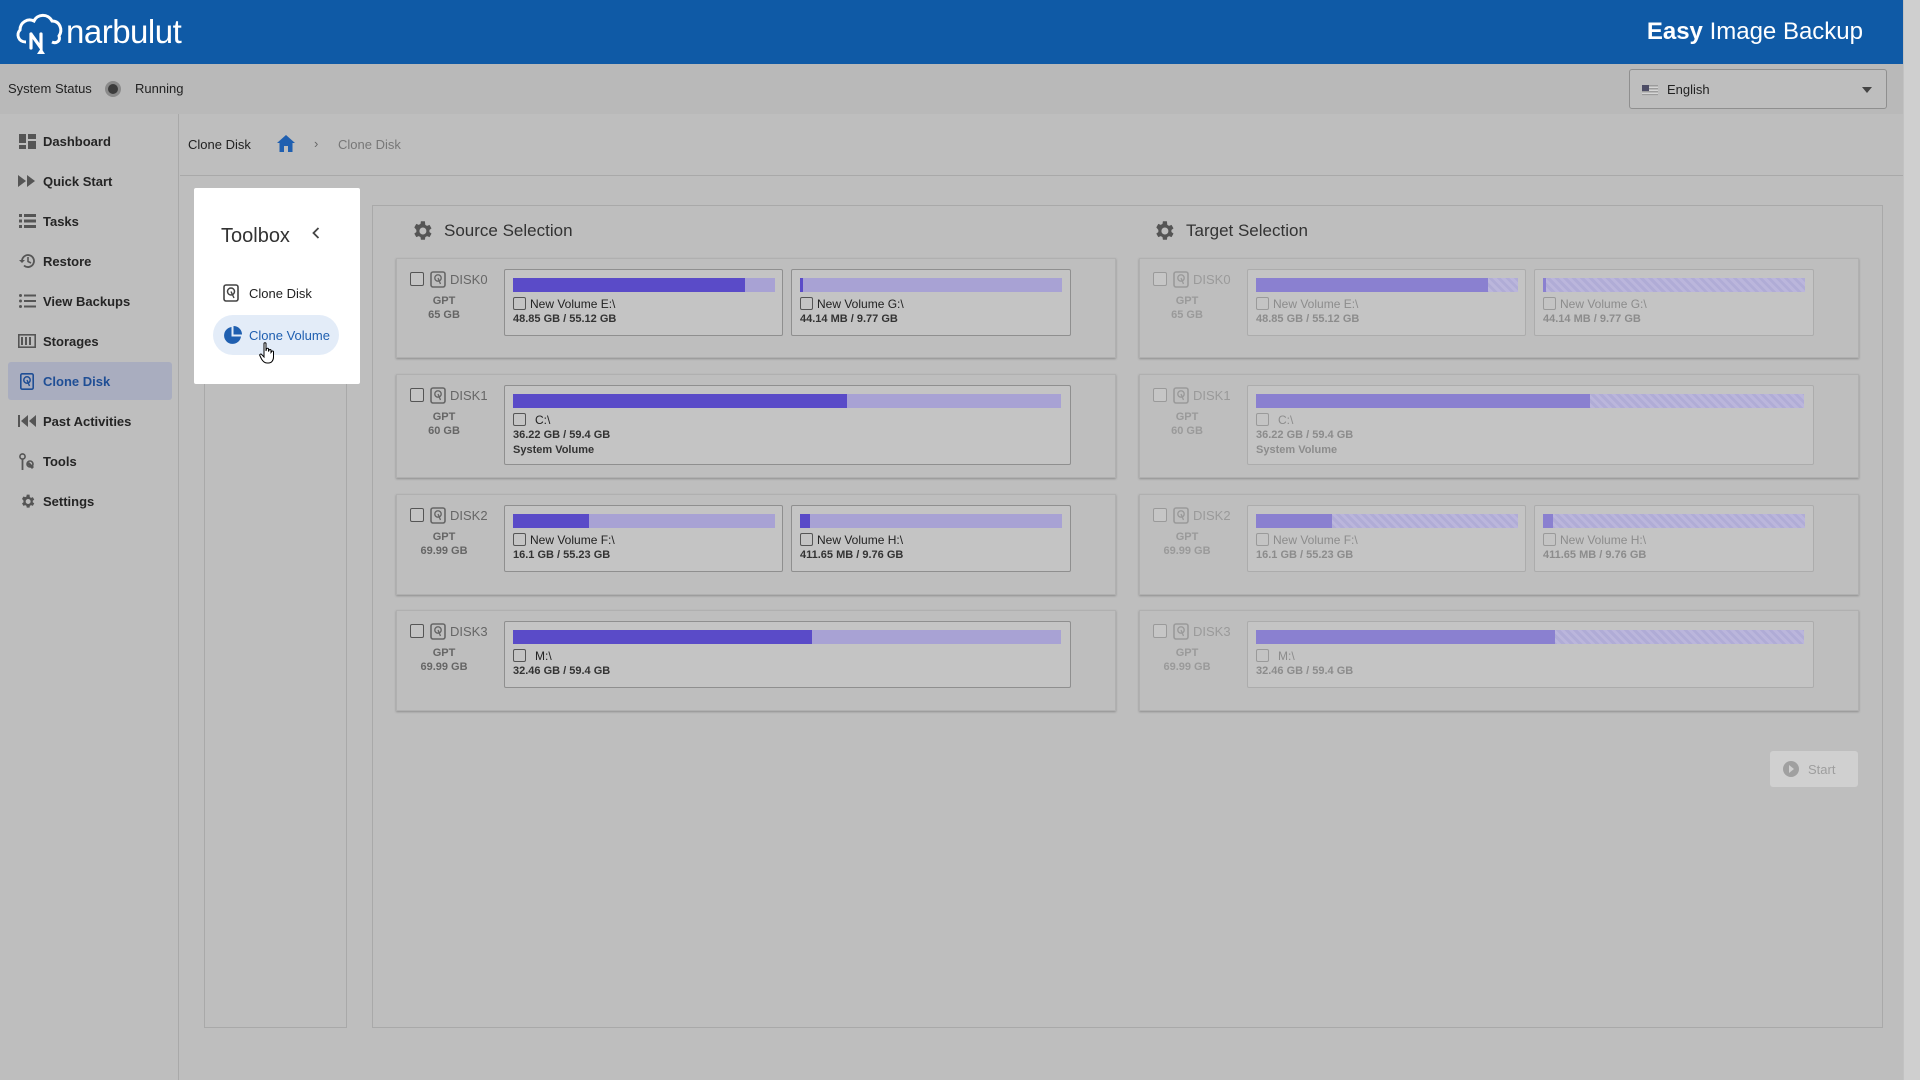 The width and height of the screenshot is (1920, 1080). I want to click on disk-size: 65 GB, so click(444, 315).